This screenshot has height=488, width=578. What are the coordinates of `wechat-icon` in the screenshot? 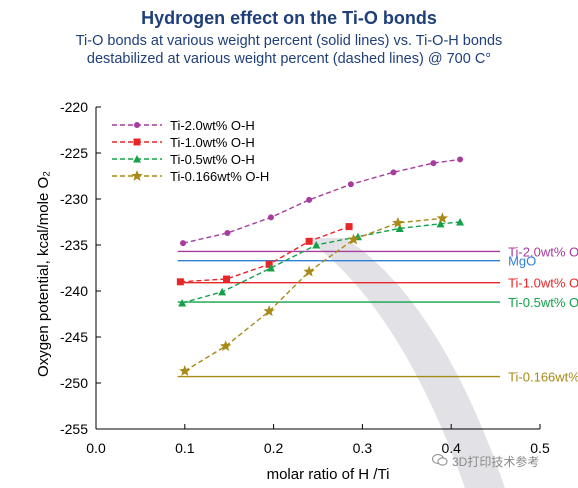 It's located at (440, 461).